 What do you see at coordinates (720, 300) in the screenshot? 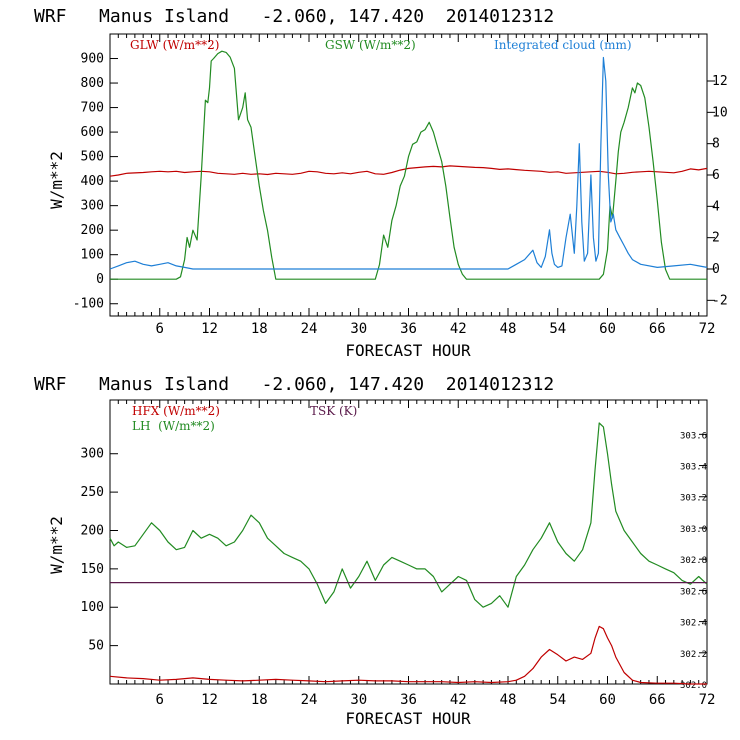
I see `top-y2-tick-label: -2` at bounding box center [720, 300].